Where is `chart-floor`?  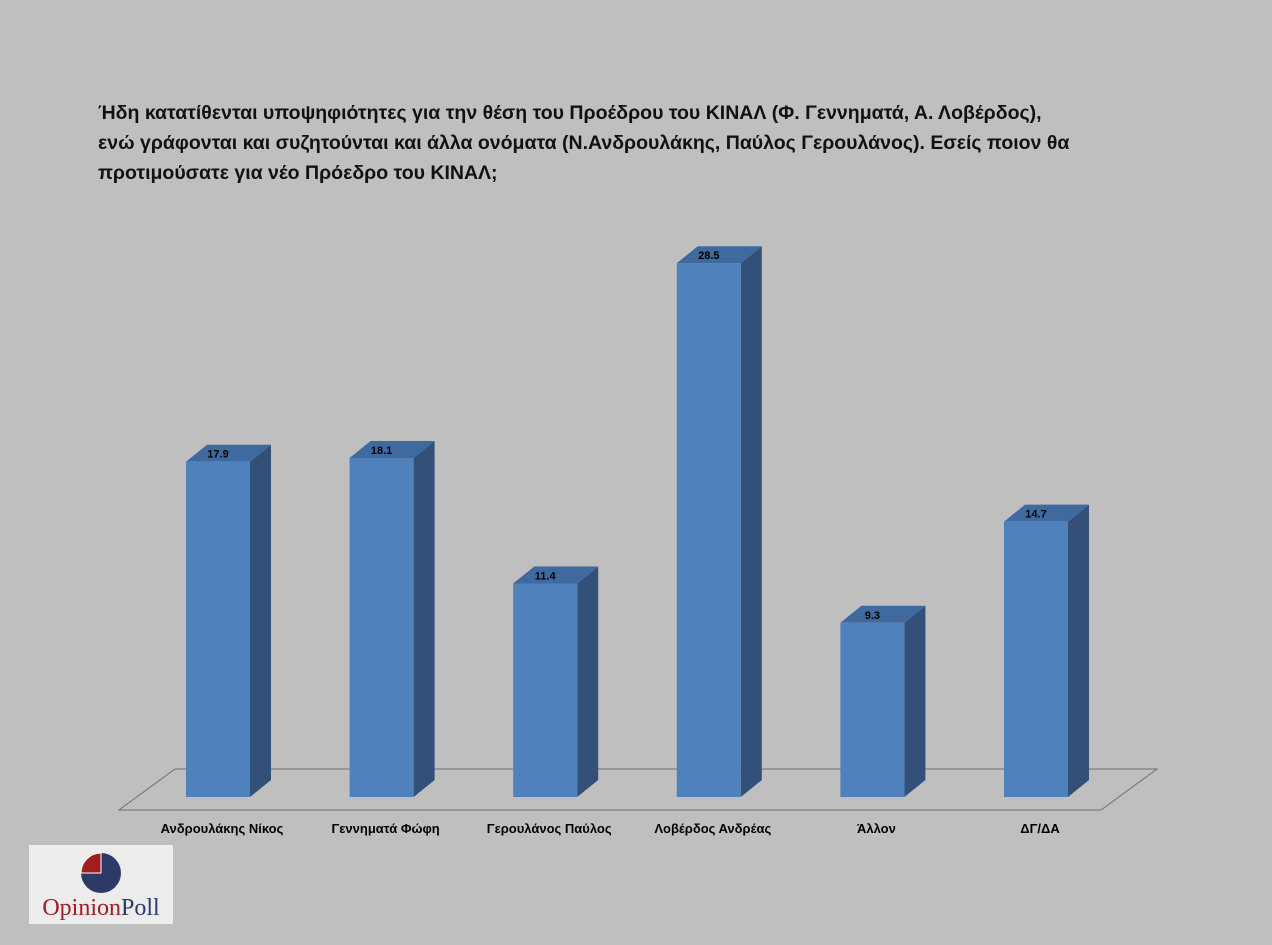 chart-floor is located at coordinates (638, 789).